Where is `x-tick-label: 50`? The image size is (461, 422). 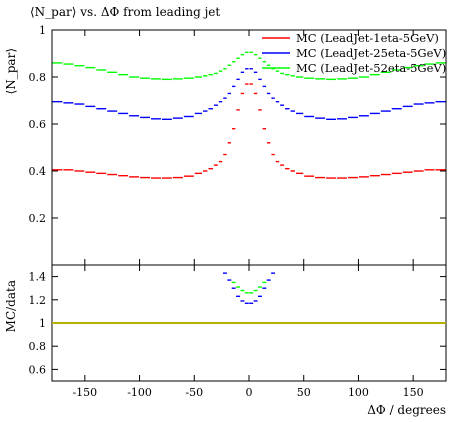 x-tick-label: 50 is located at coordinates (304, 392).